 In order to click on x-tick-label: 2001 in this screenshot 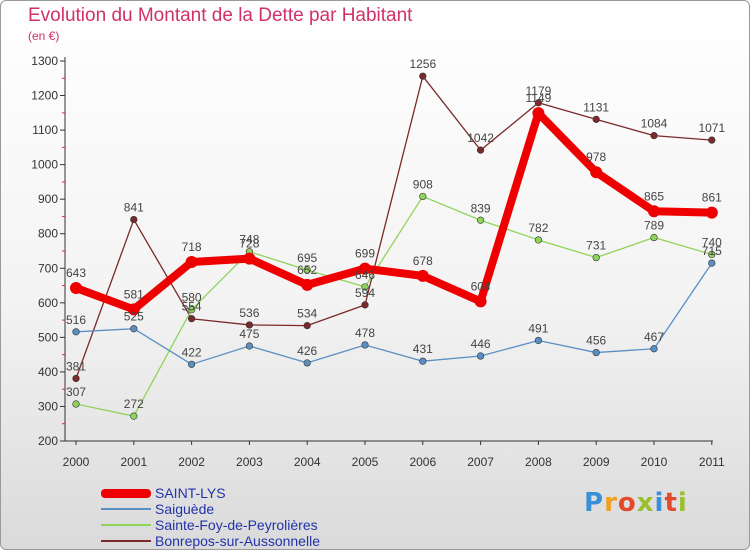, I will do `click(133, 462)`.